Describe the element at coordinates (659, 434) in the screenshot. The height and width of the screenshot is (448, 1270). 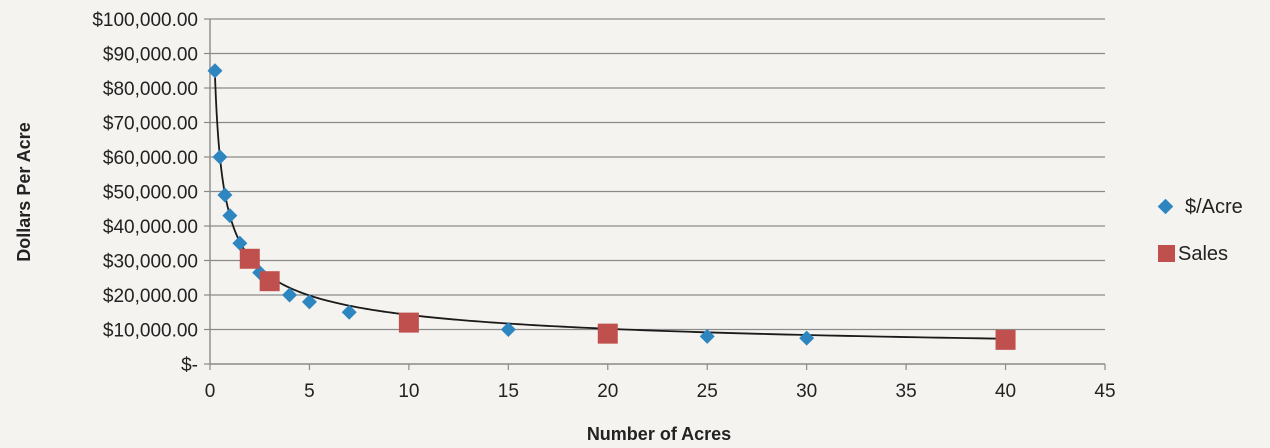
I see `x-axis-title: Number of Acres` at that location.